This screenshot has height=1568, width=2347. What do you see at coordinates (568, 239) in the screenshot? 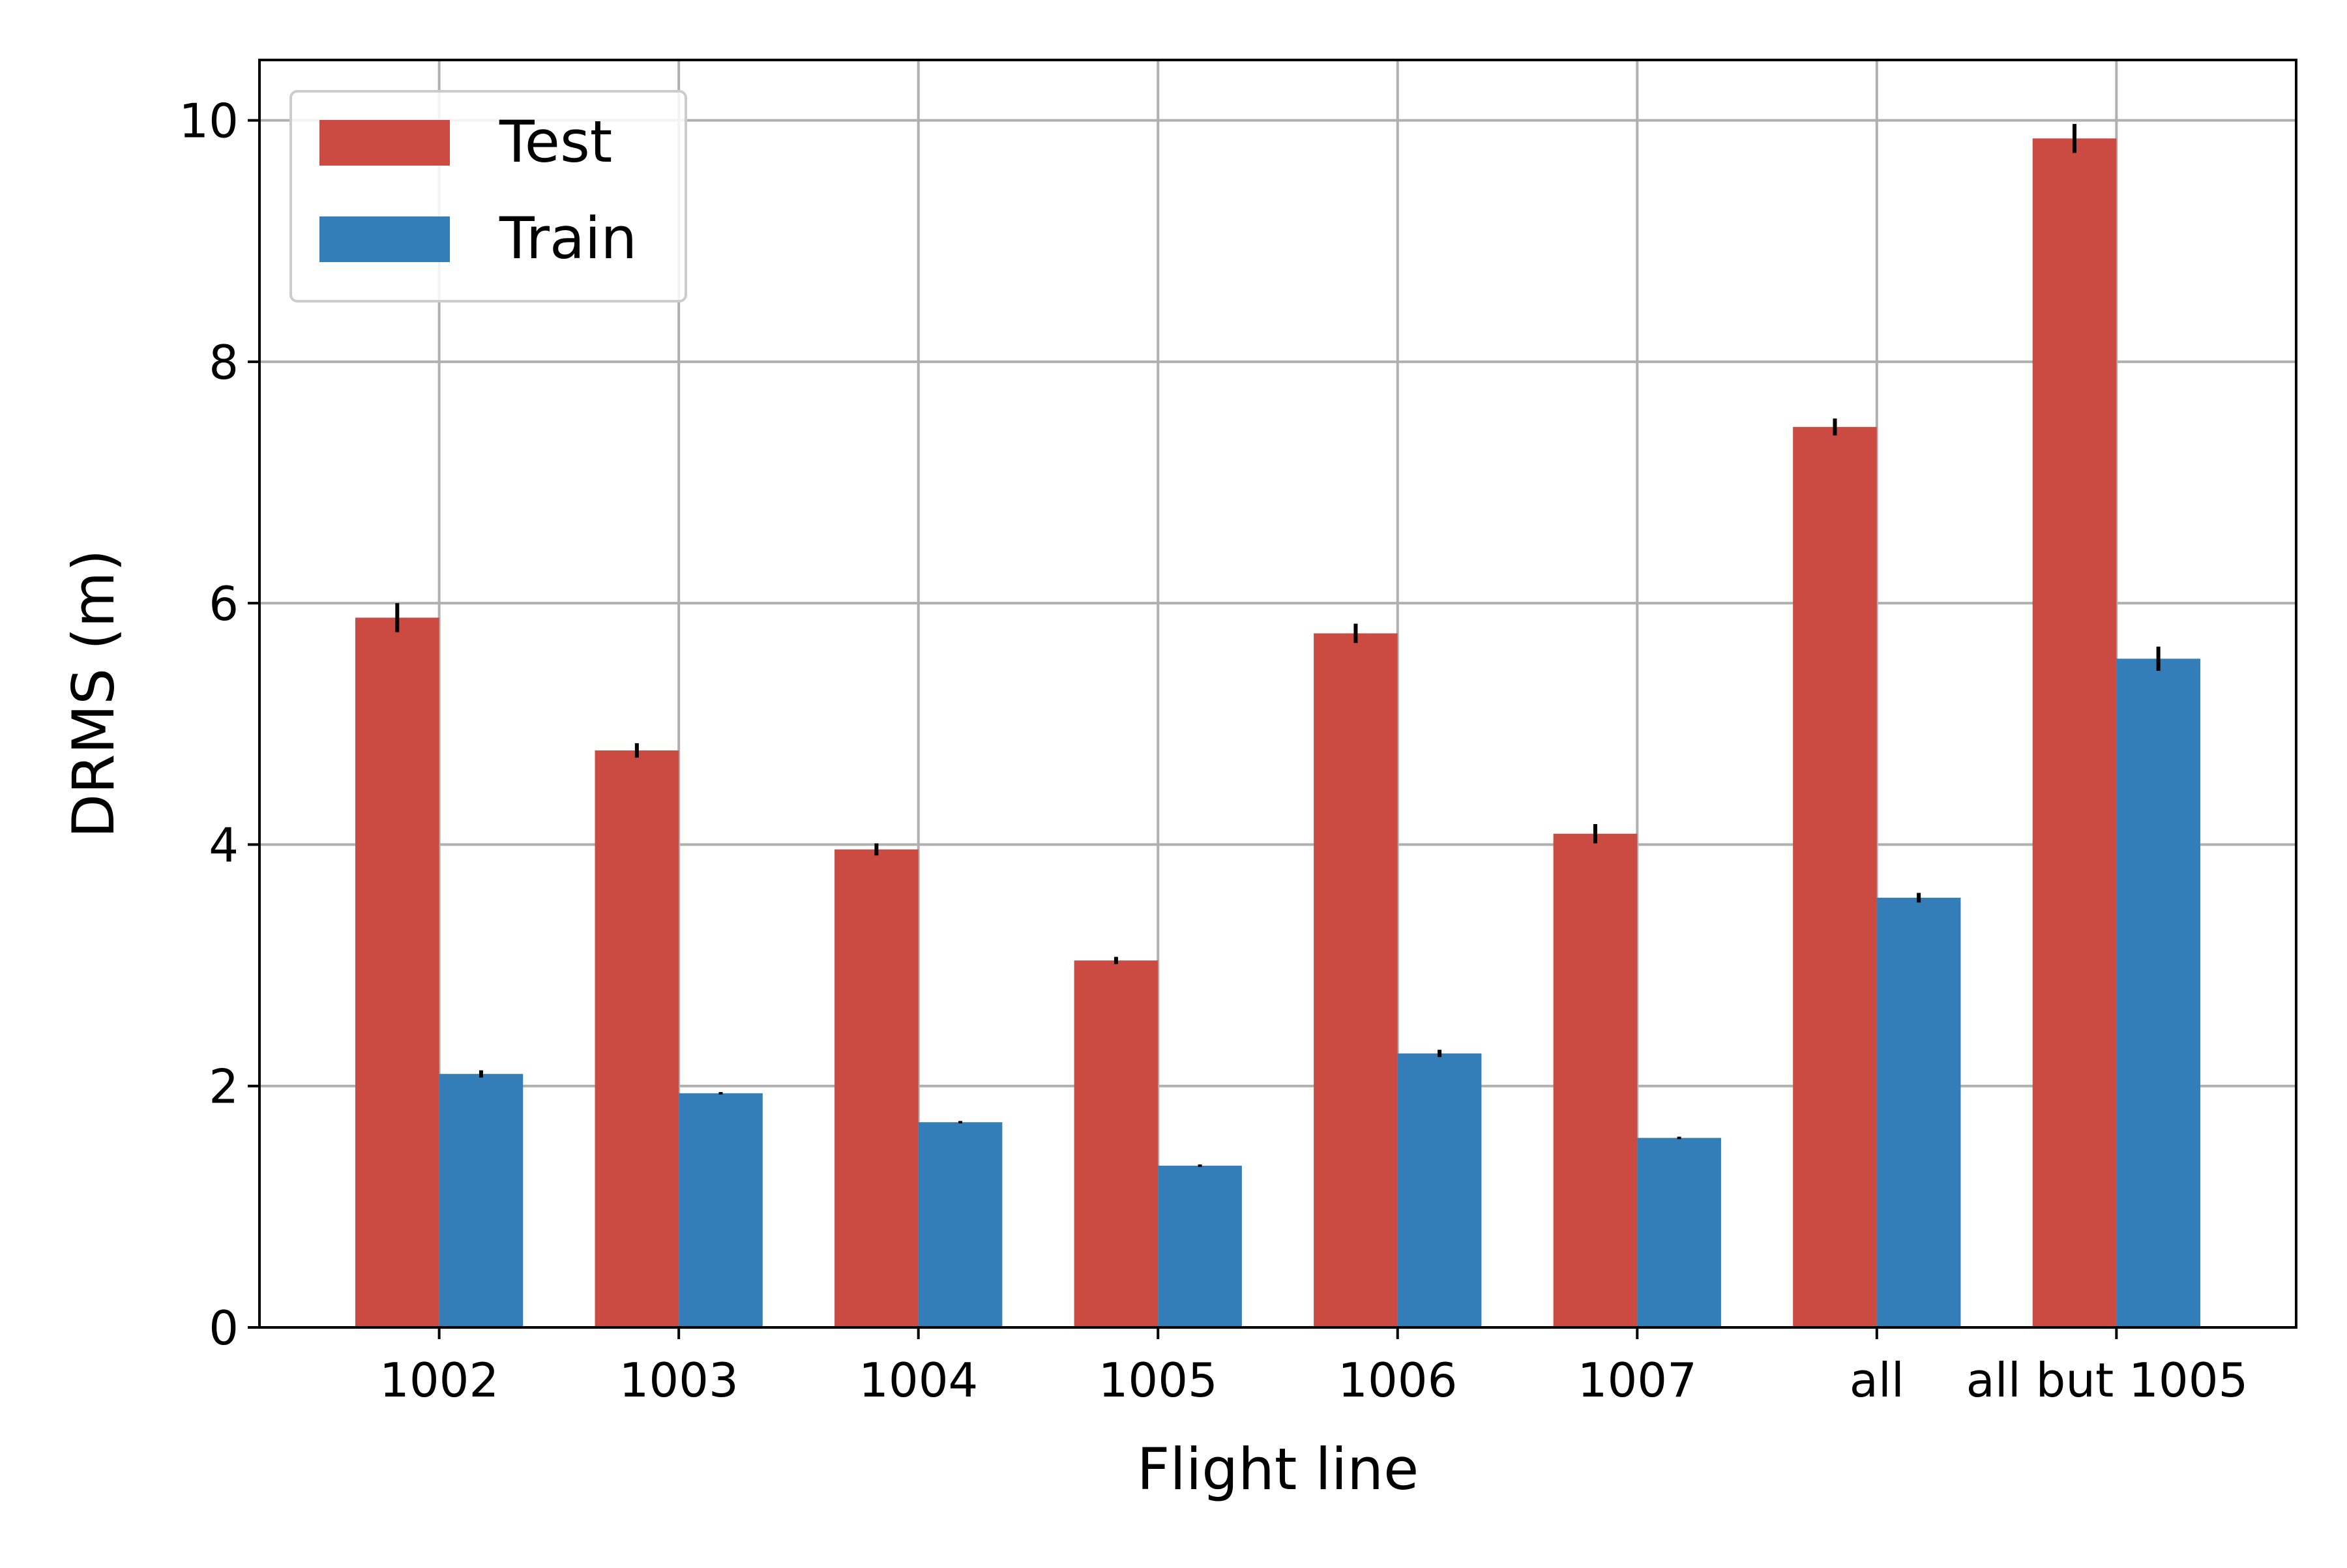
I see `legend-label-train: Train` at bounding box center [568, 239].